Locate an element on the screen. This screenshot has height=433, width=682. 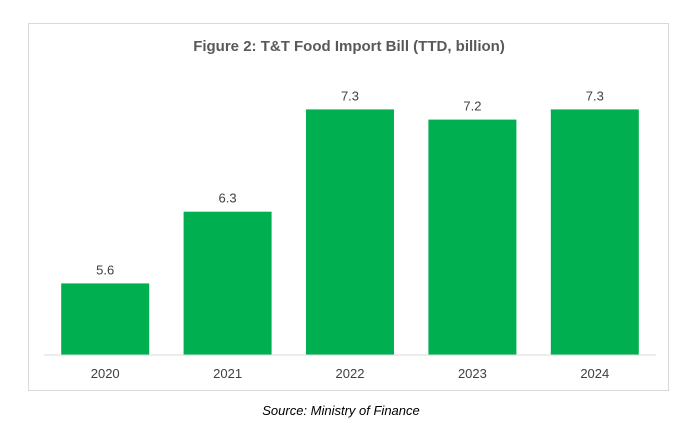
data-label-2024: 7.3 is located at coordinates (595, 95).